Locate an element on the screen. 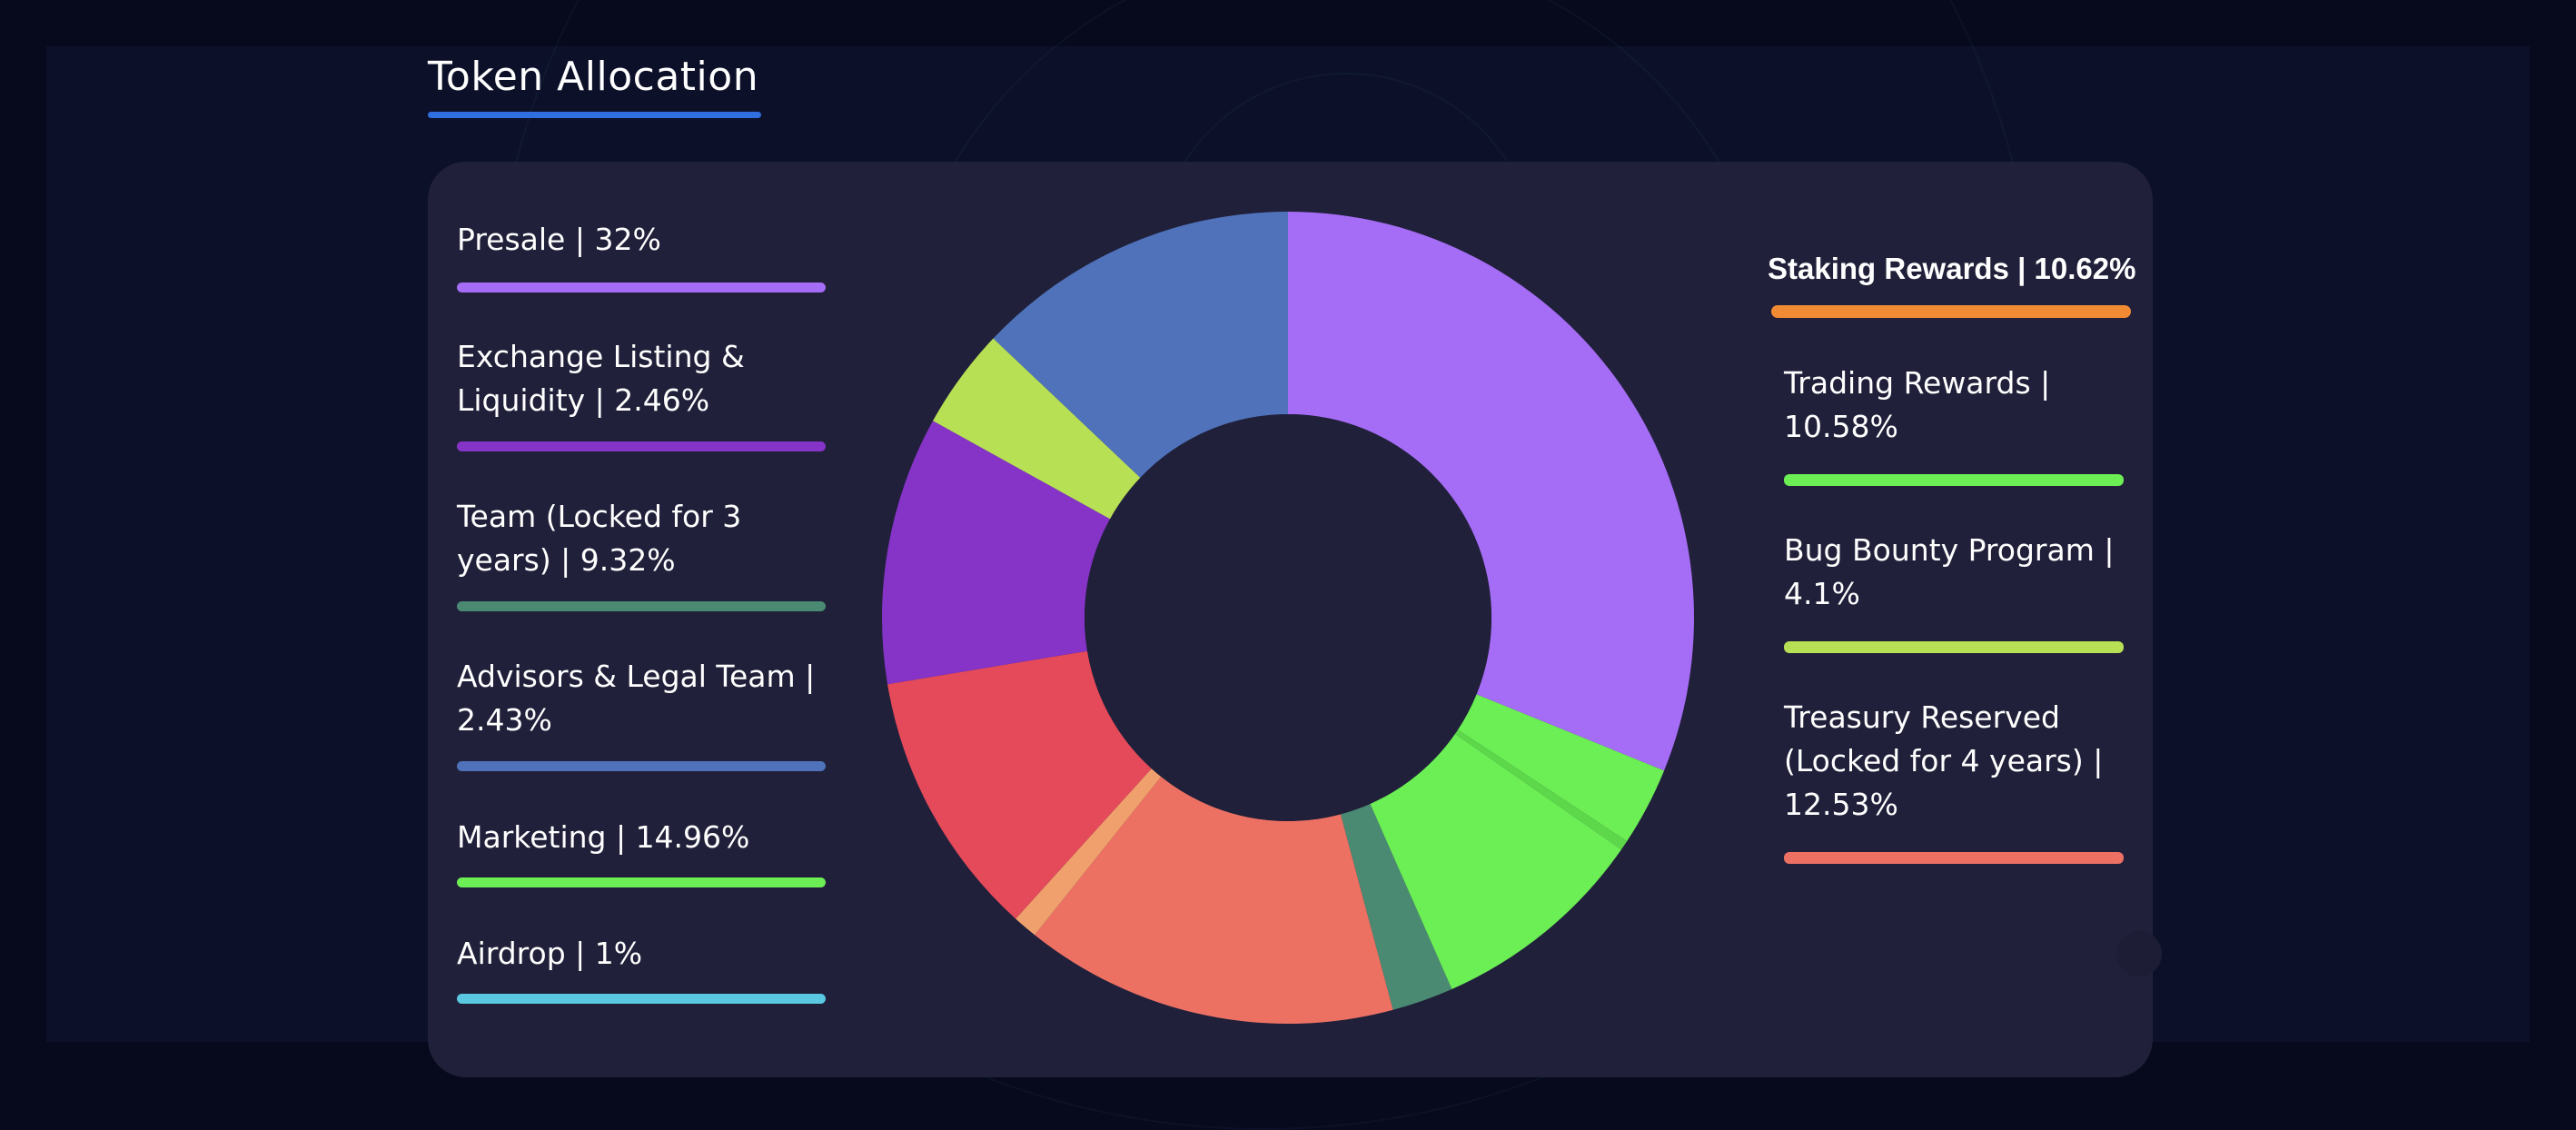 This screenshot has width=2576, height=1130. page-title: Token Allocation is located at coordinates (593, 77).